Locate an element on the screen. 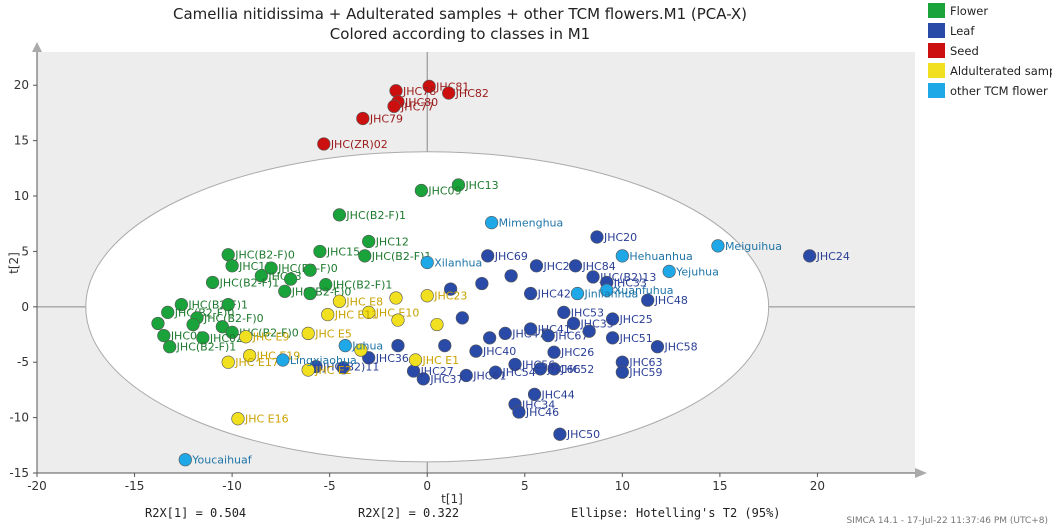  point-label: JHC66 is located at coordinates (563, 369).